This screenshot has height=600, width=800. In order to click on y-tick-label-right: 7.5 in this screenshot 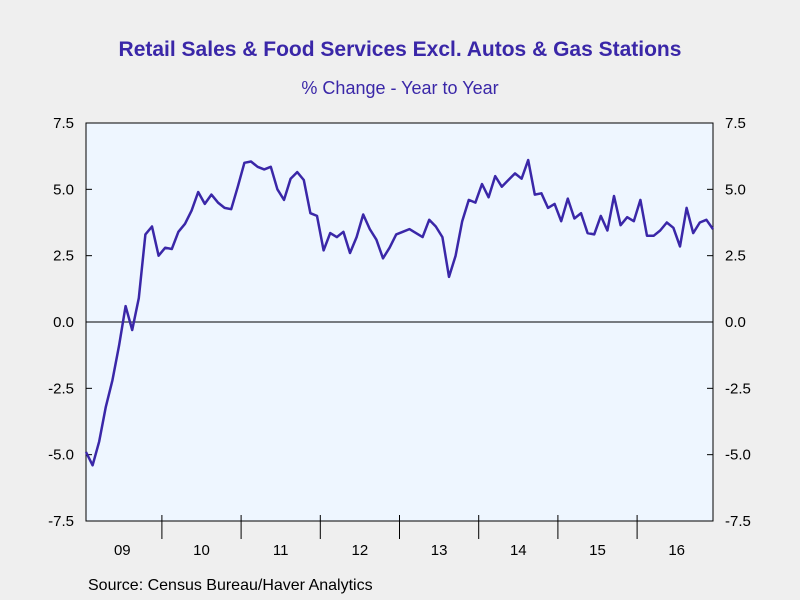, I will do `click(735, 123)`.